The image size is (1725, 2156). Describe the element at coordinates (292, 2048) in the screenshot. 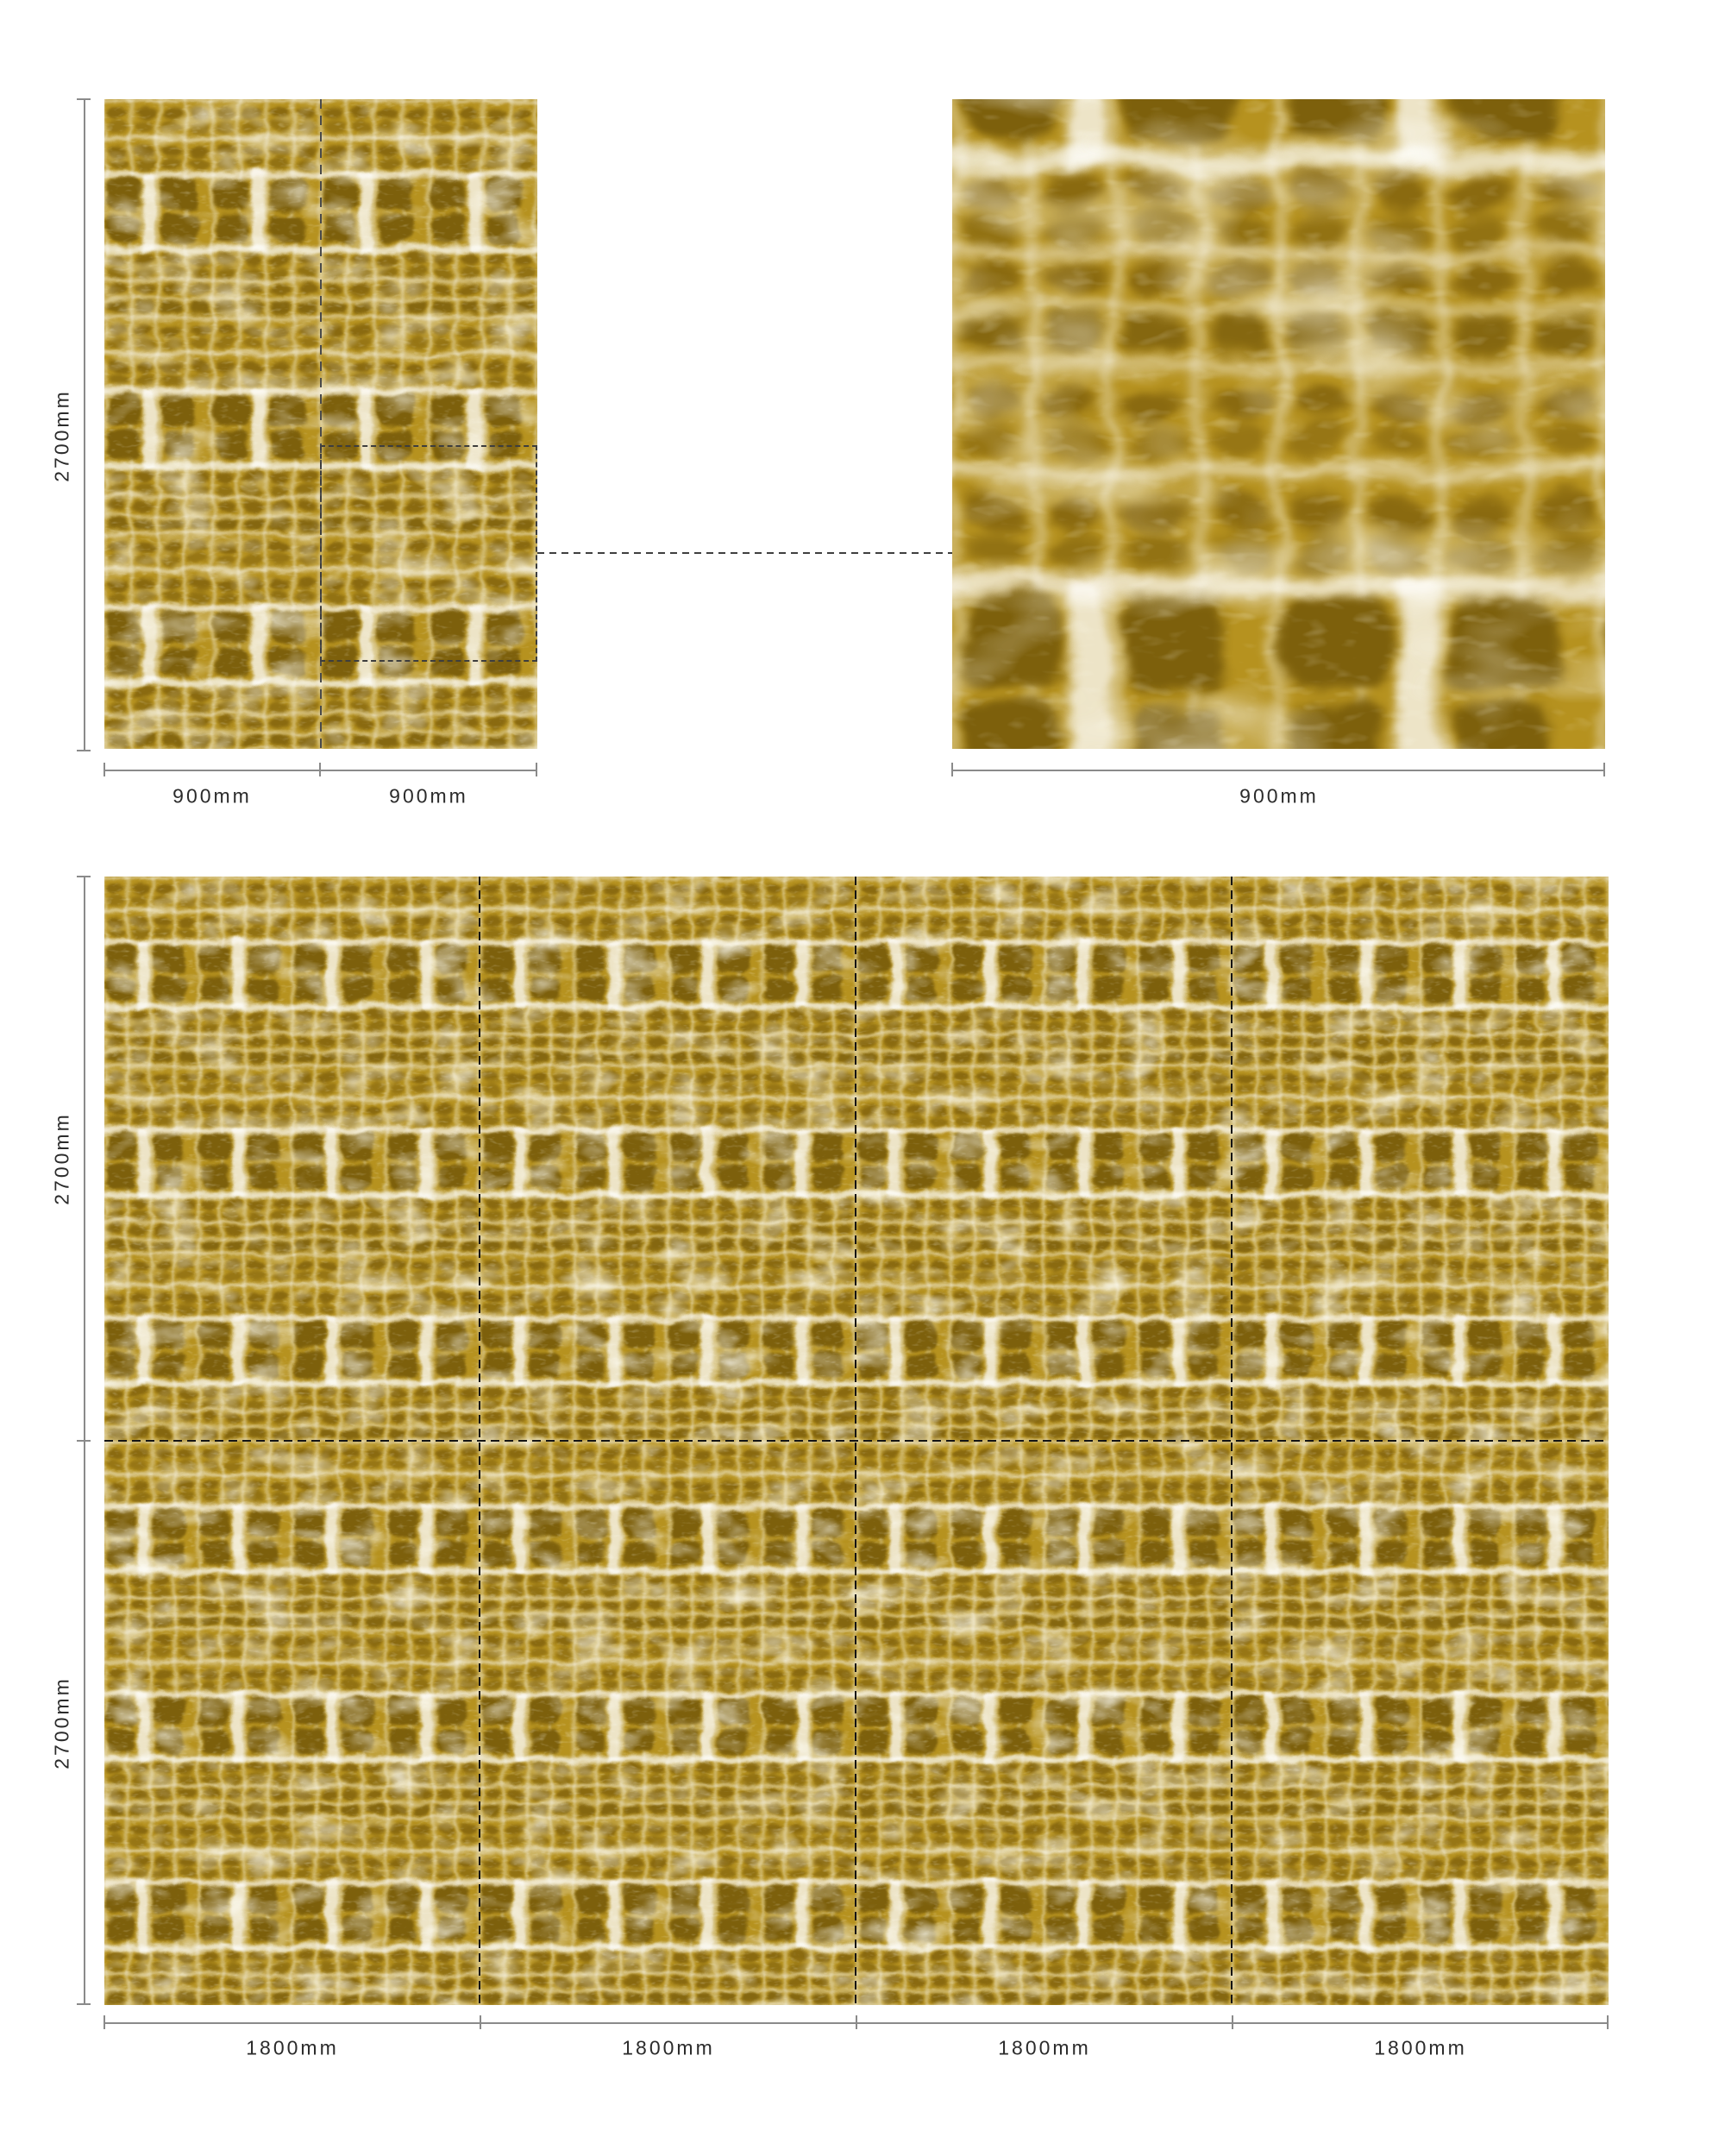

I see `wall-width-label-1: 1800mm` at that location.